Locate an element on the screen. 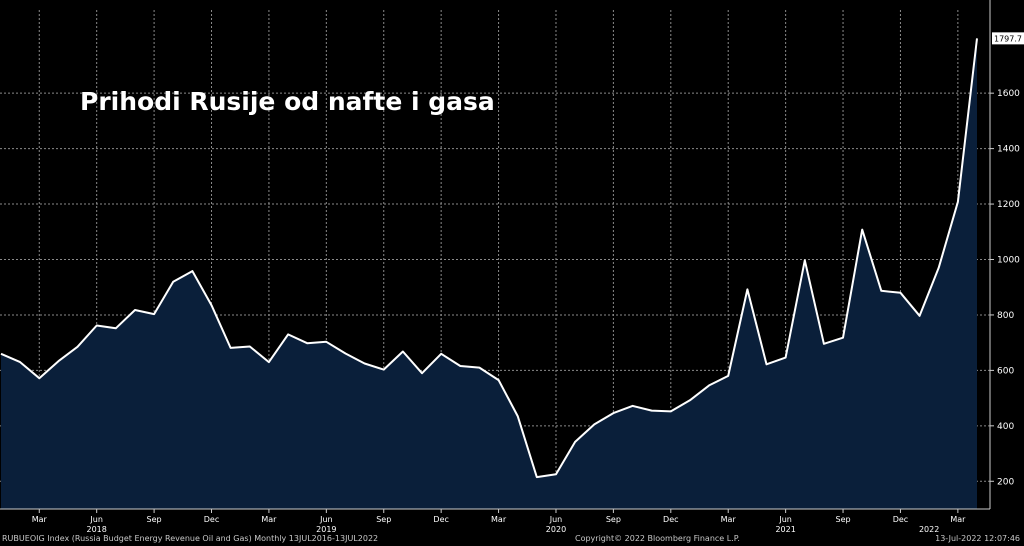  y-tick-label: 200 is located at coordinates (1005, 482).